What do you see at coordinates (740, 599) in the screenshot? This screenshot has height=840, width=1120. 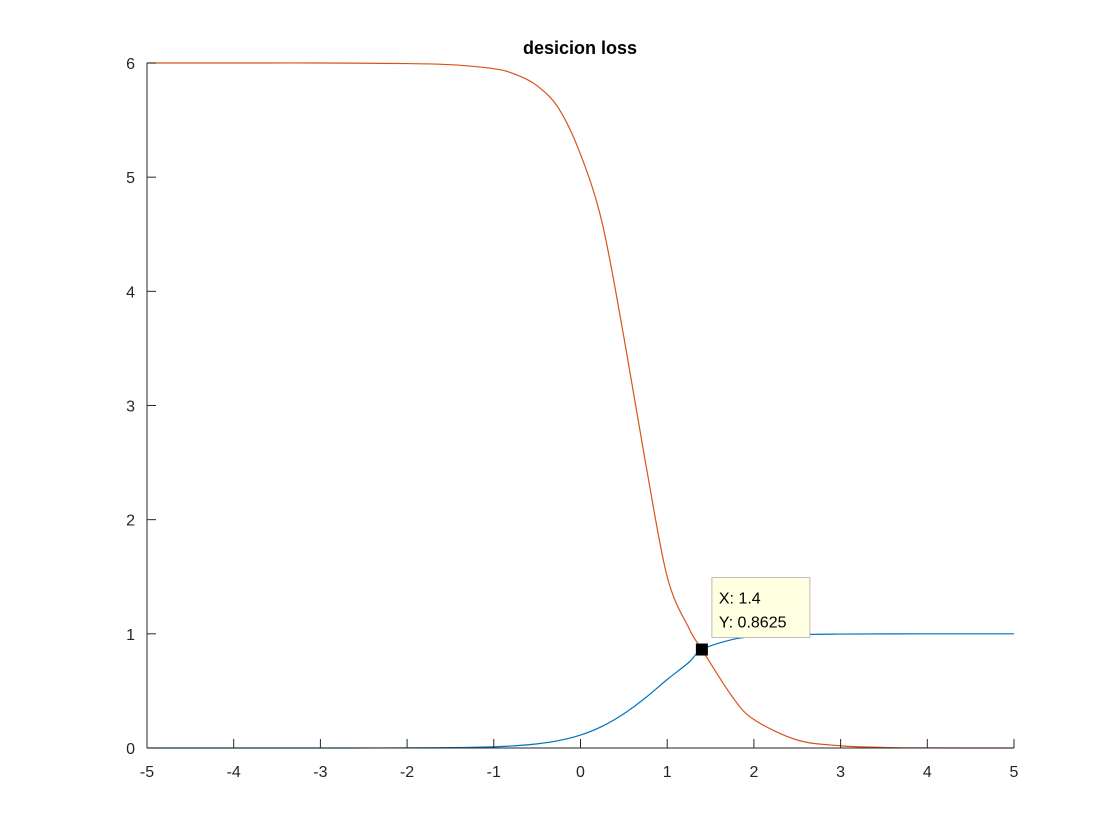 I see `datatip-x-text: X: 1.4` at bounding box center [740, 599].